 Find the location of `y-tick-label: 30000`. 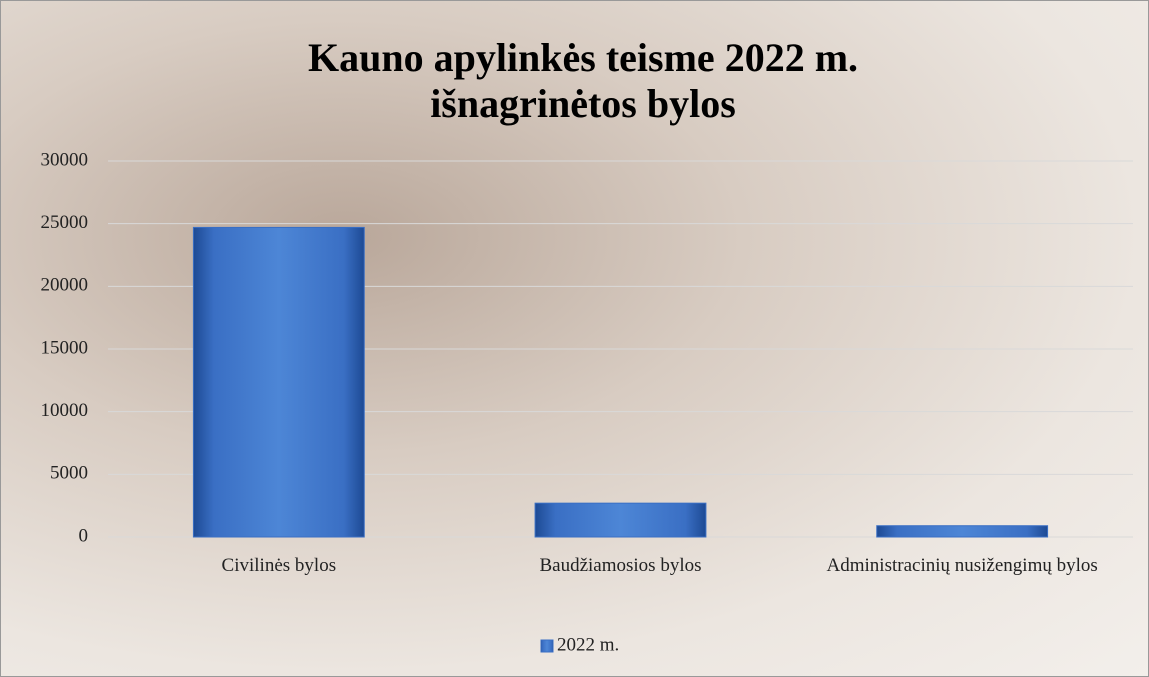

y-tick-label: 30000 is located at coordinates (65, 159).